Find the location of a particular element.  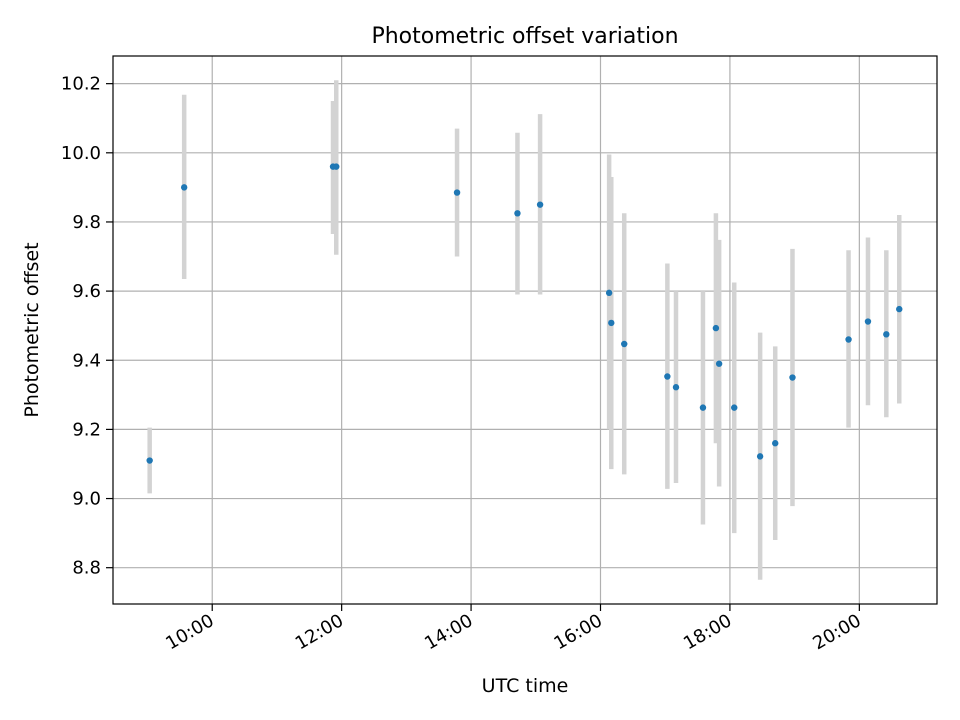

y-tick-label: 9.6 is located at coordinates (86, 291).